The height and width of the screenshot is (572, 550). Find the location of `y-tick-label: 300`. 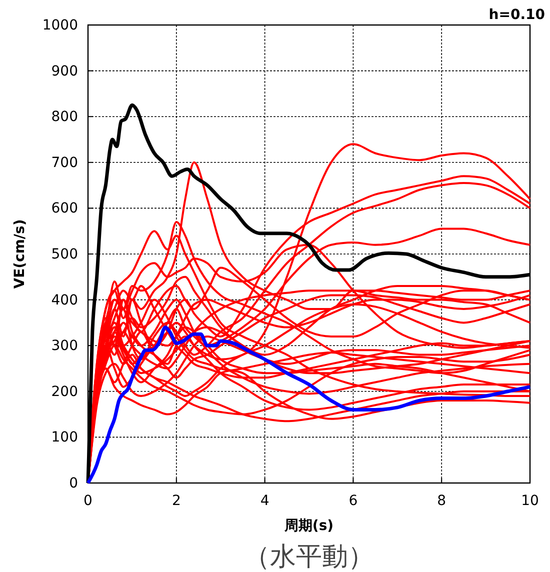

y-tick-label: 300 is located at coordinates (64, 346).